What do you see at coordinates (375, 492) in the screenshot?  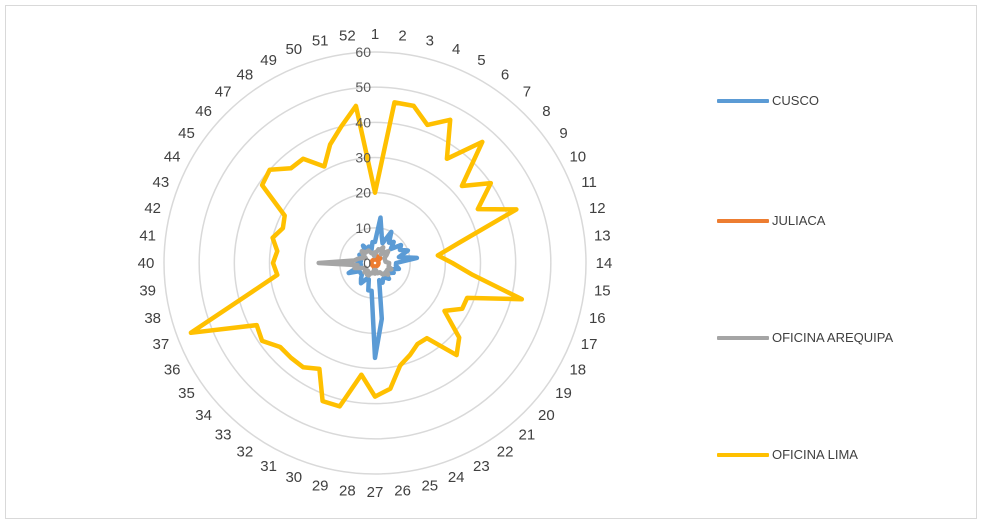 I see `category-label: 27` at bounding box center [375, 492].